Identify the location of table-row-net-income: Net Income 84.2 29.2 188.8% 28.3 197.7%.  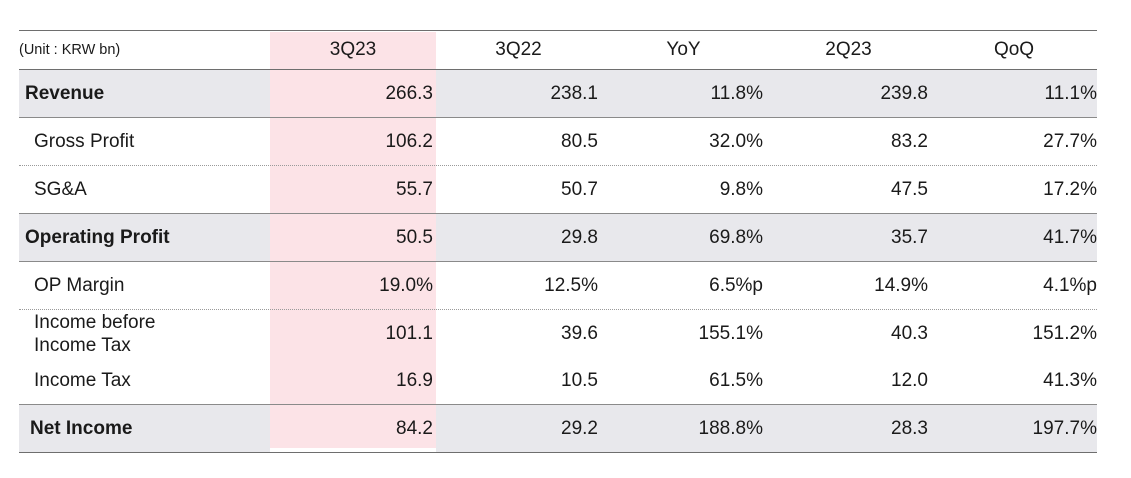
(558, 429).